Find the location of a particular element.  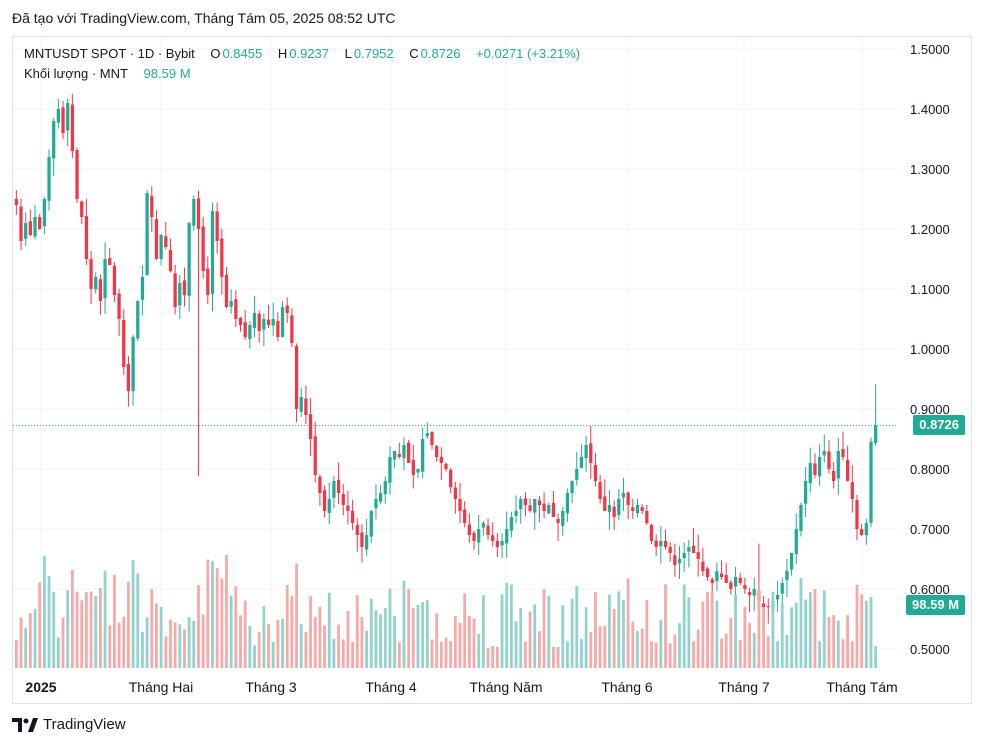

x-tick-label: Tháng Tám is located at coordinates (861, 687).